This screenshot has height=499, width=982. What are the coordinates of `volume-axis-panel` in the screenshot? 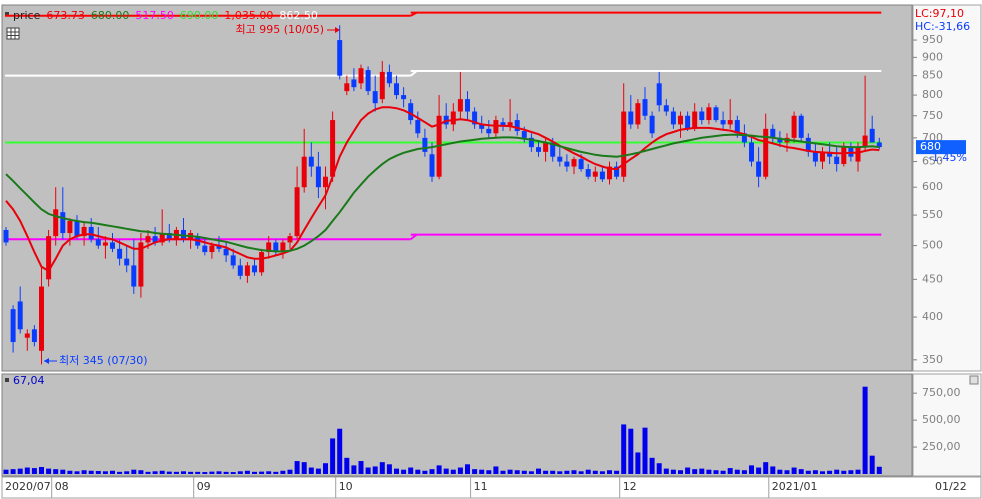 It's located at (947, 425).